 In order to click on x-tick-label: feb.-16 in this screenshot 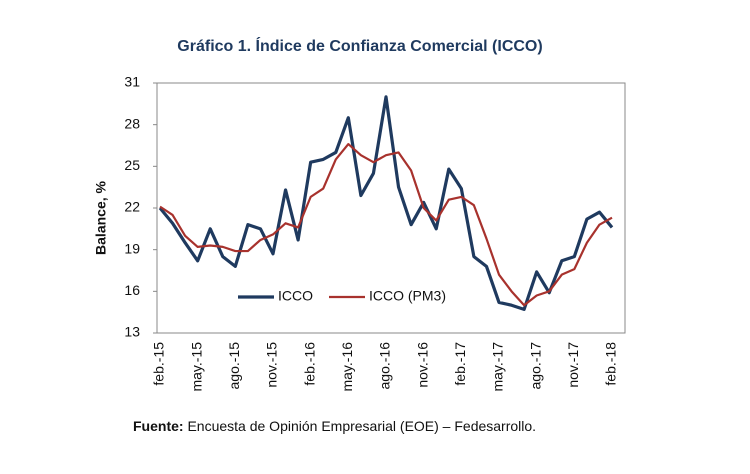, I will do `click(309, 364)`.